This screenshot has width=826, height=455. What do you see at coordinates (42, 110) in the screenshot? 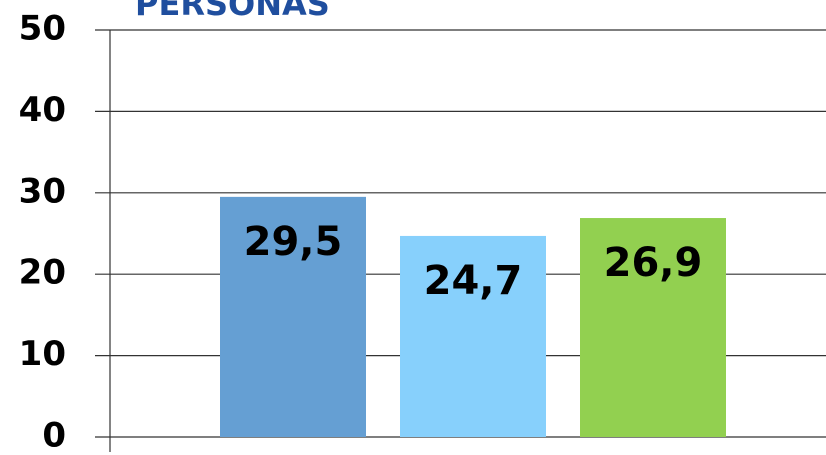
I see `y-tick-label: 40` at bounding box center [42, 110].